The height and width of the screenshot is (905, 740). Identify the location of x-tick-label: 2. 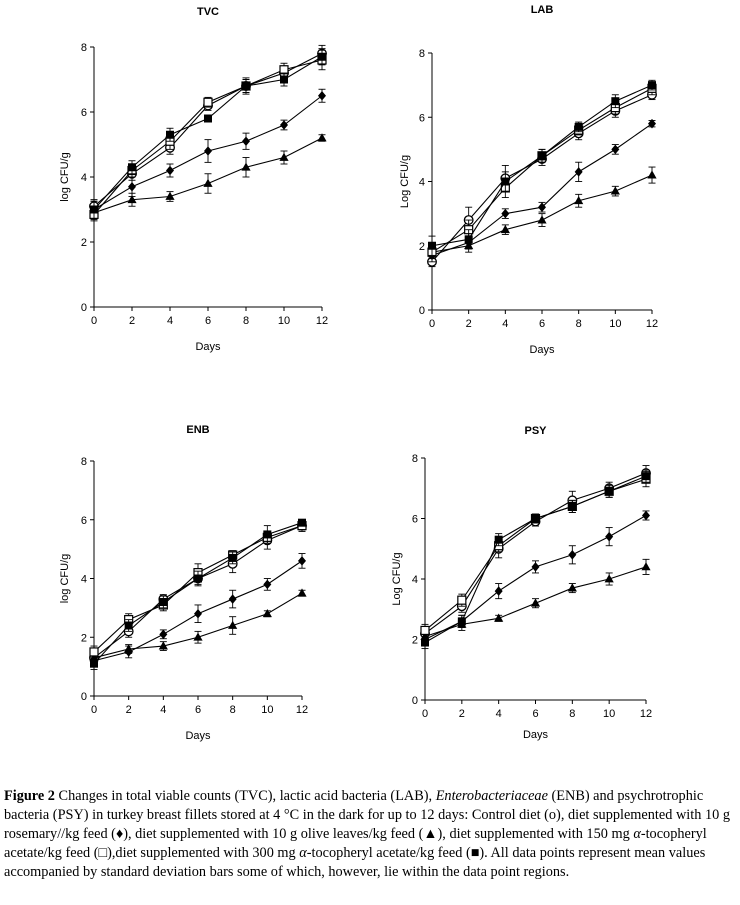
(469, 324).